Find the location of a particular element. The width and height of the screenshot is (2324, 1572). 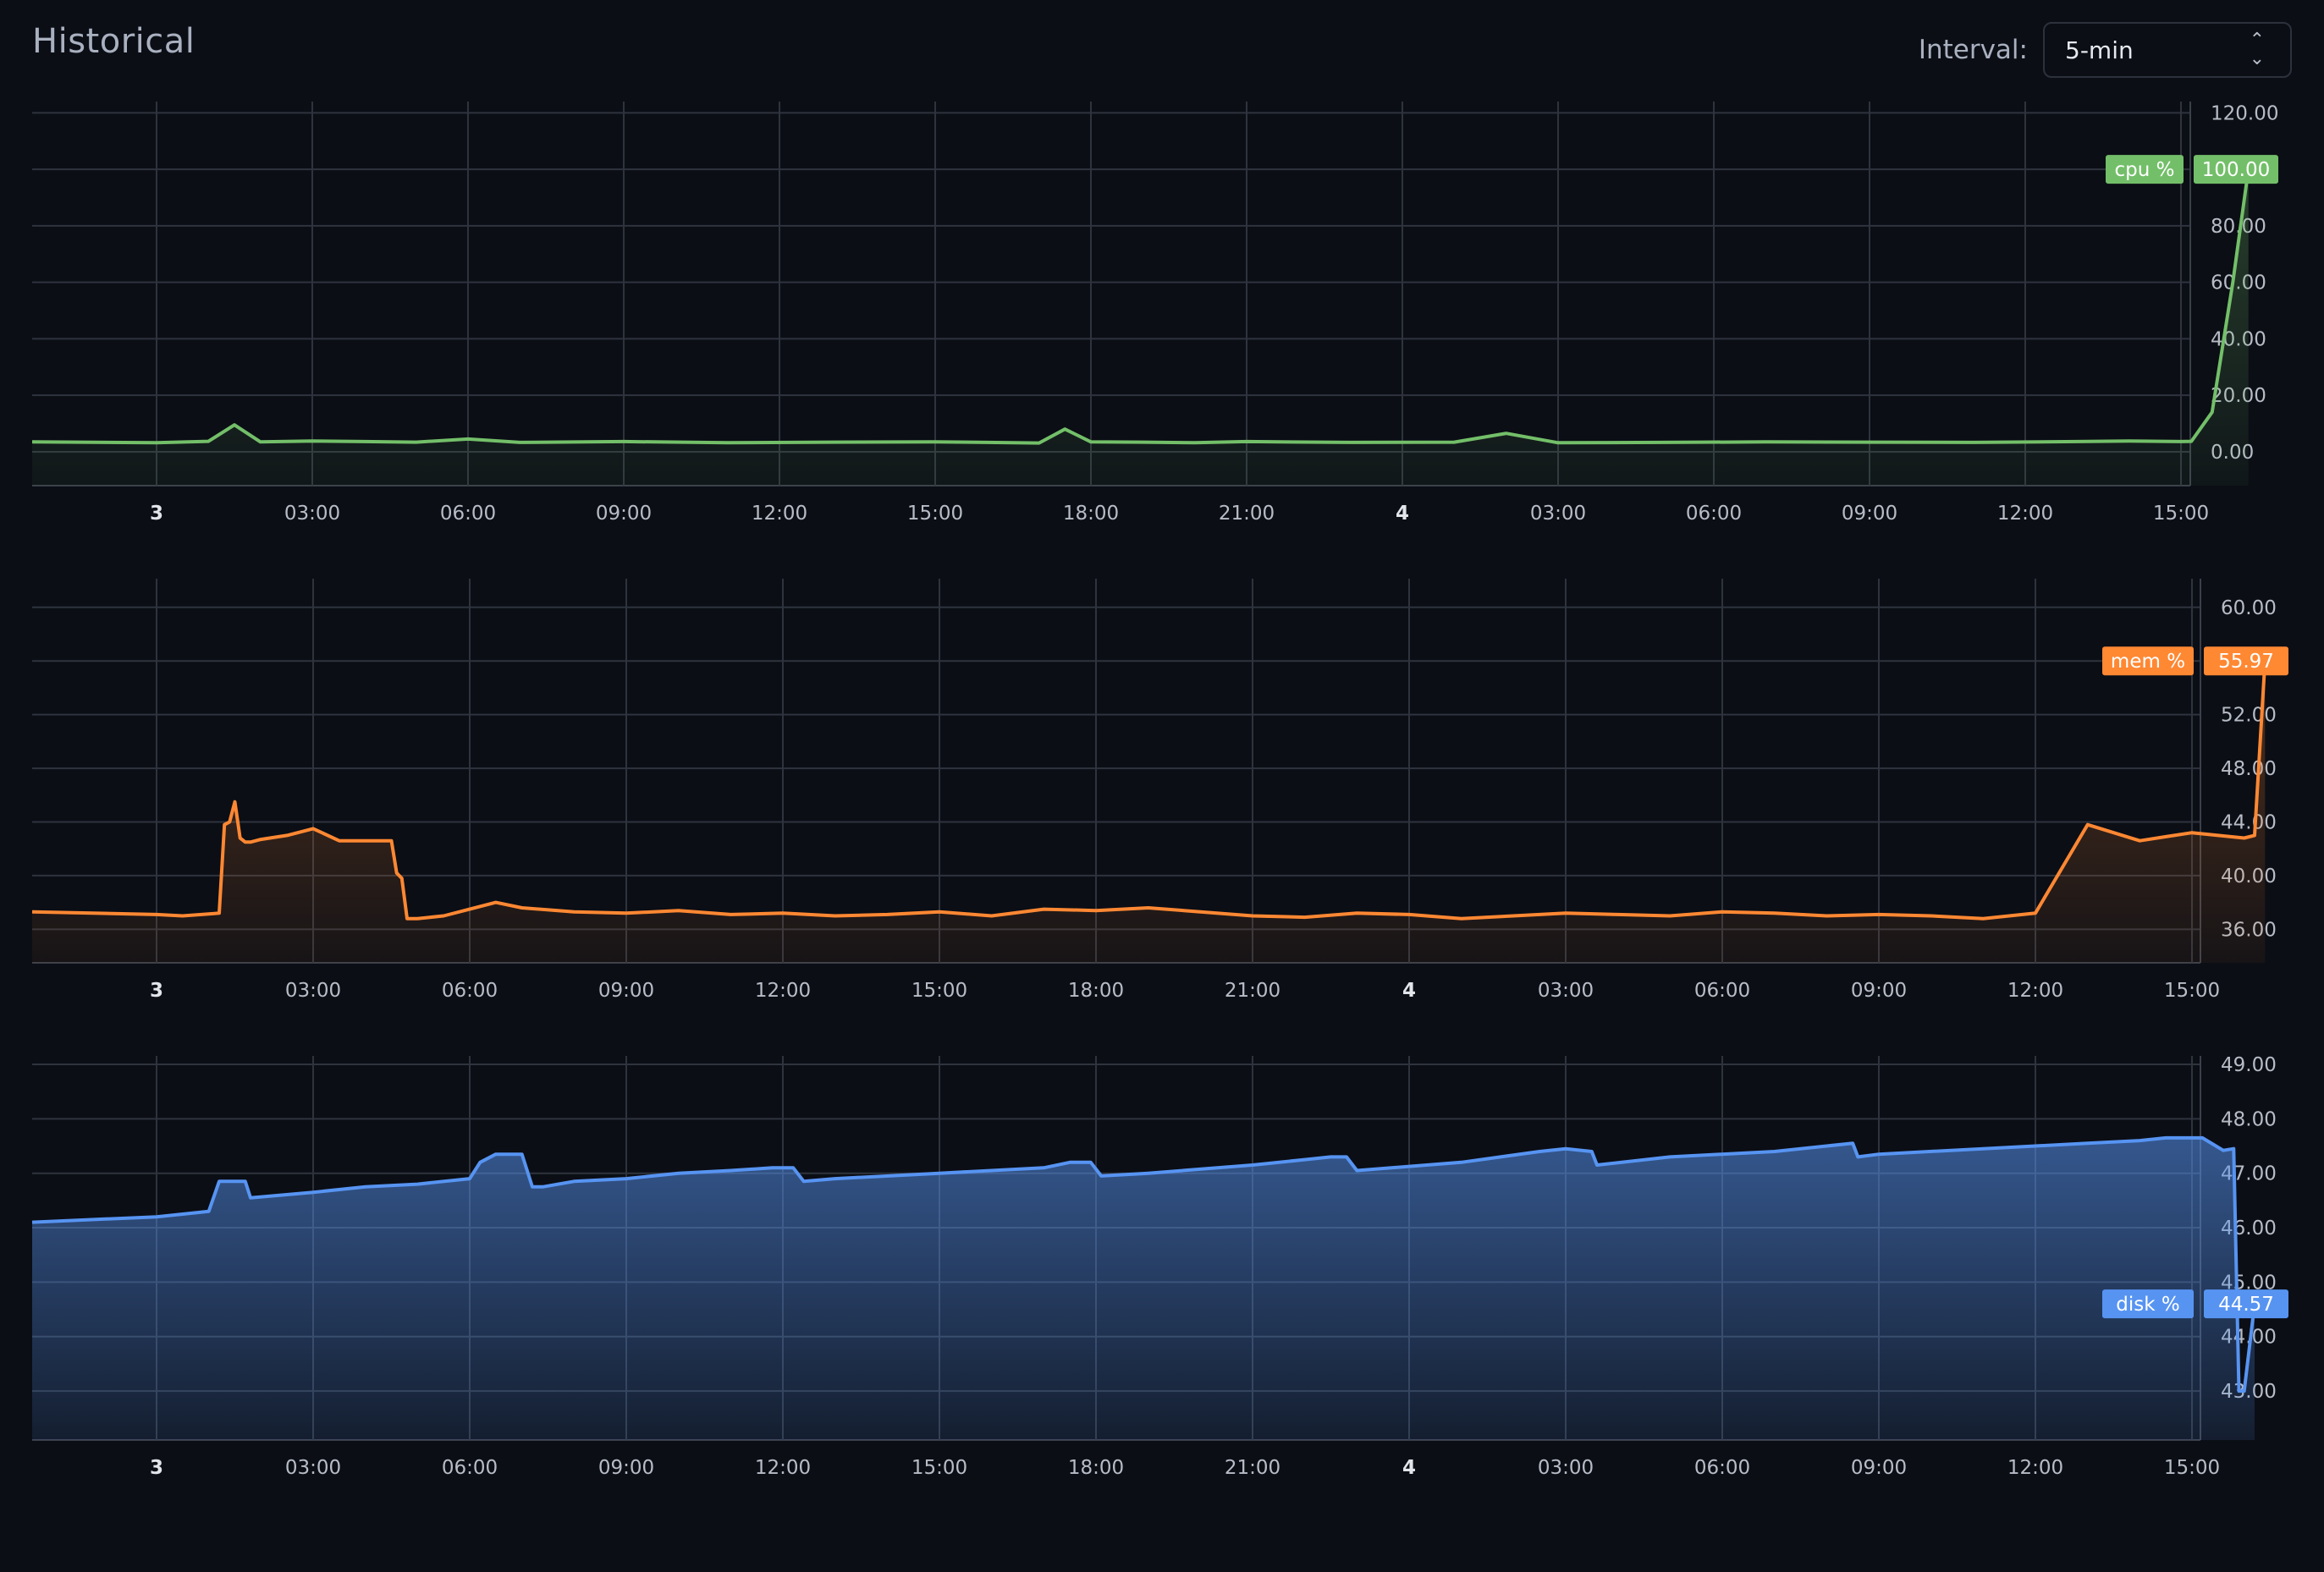

chevron-up-down-icon: ⌃ ⌄ is located at coordinates (2257, 50).